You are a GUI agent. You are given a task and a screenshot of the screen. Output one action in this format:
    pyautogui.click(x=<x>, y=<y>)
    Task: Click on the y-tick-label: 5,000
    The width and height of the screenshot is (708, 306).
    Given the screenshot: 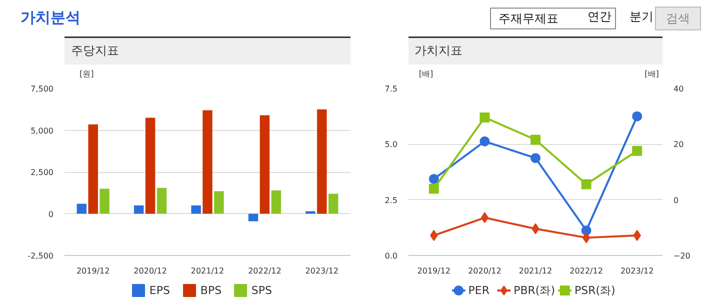 What is the action you would take?
    pyautogui.click(x=42, y=131)
    